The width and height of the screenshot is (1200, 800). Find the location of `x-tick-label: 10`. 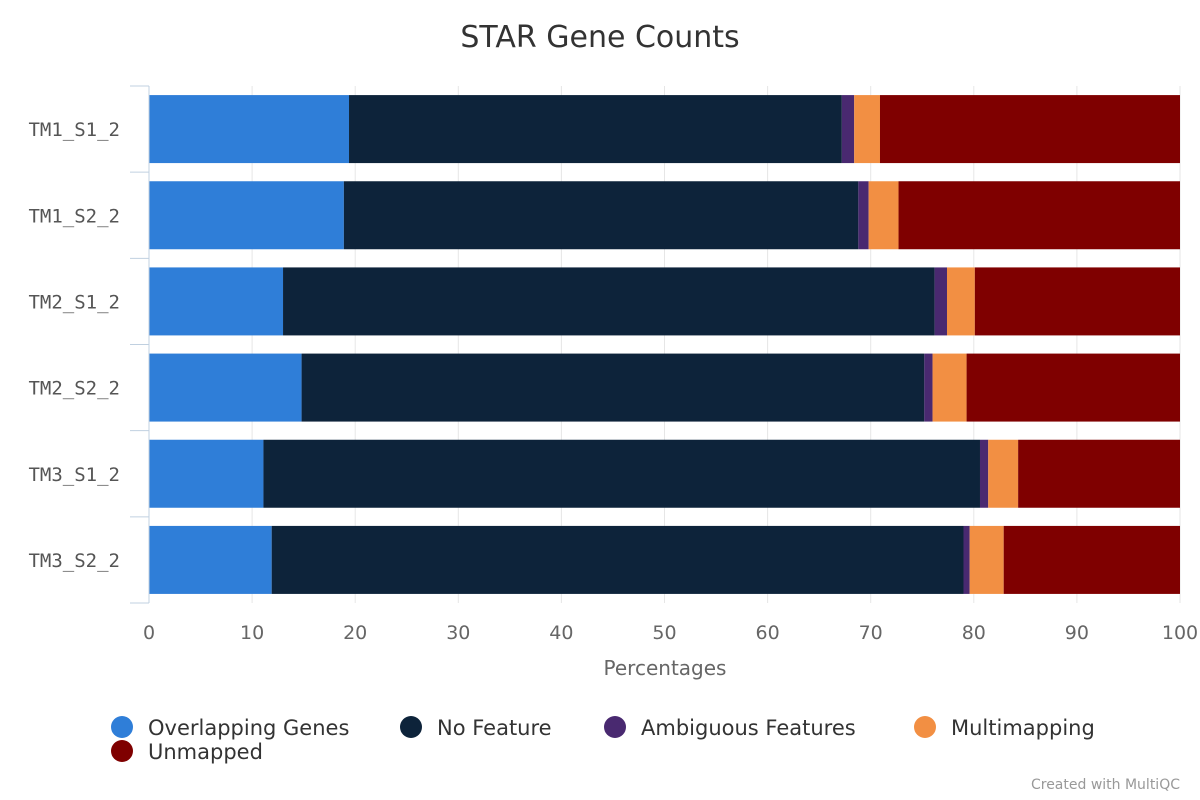

x-tick-label: 10 is located at coordinates (252, 633).